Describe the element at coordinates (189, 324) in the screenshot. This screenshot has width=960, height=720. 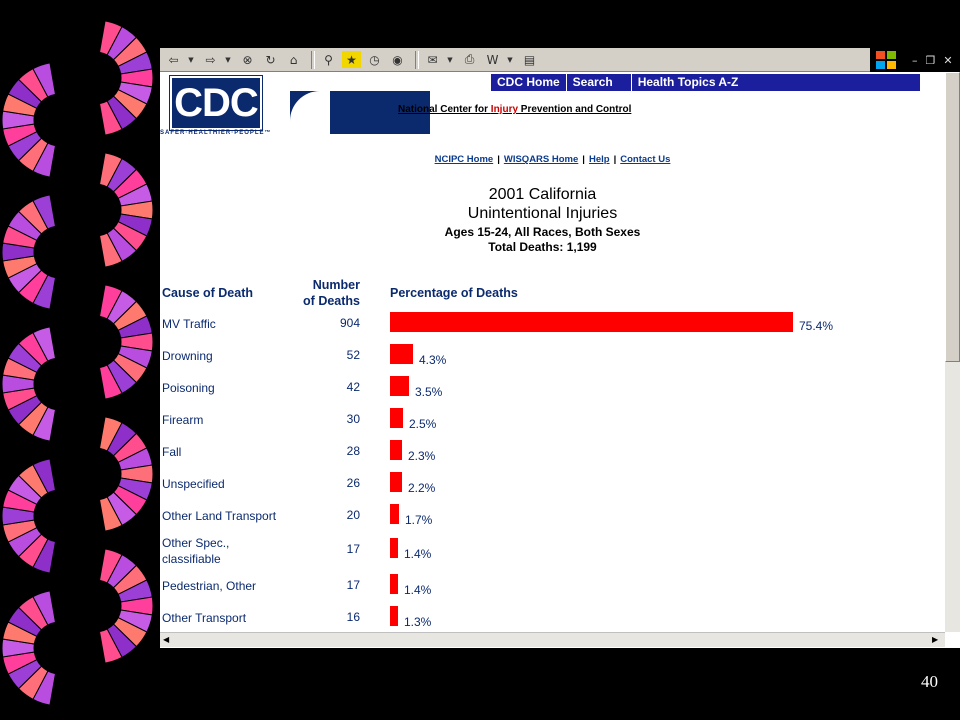
I see `cause-label: MV Traffic` at that location.